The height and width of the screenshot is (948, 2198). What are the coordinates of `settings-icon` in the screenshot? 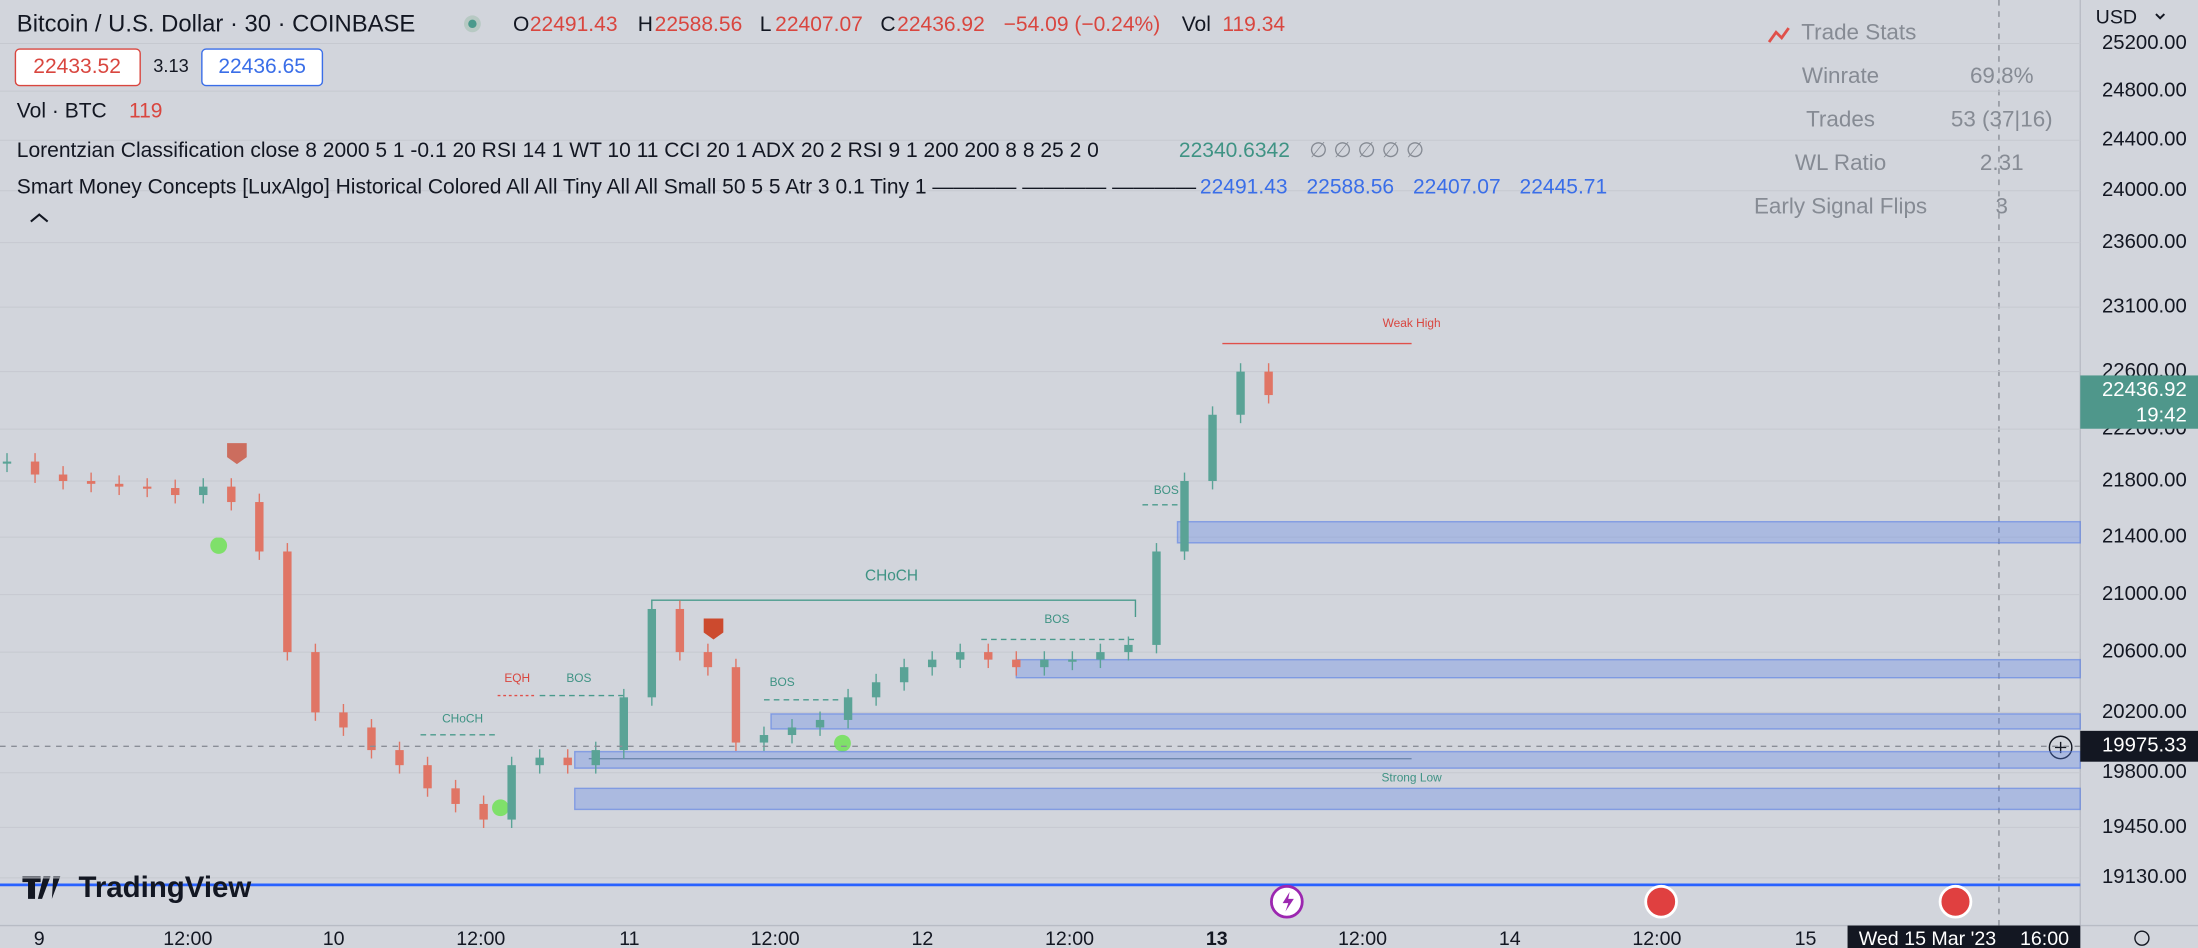 It's located at (2142, 938).